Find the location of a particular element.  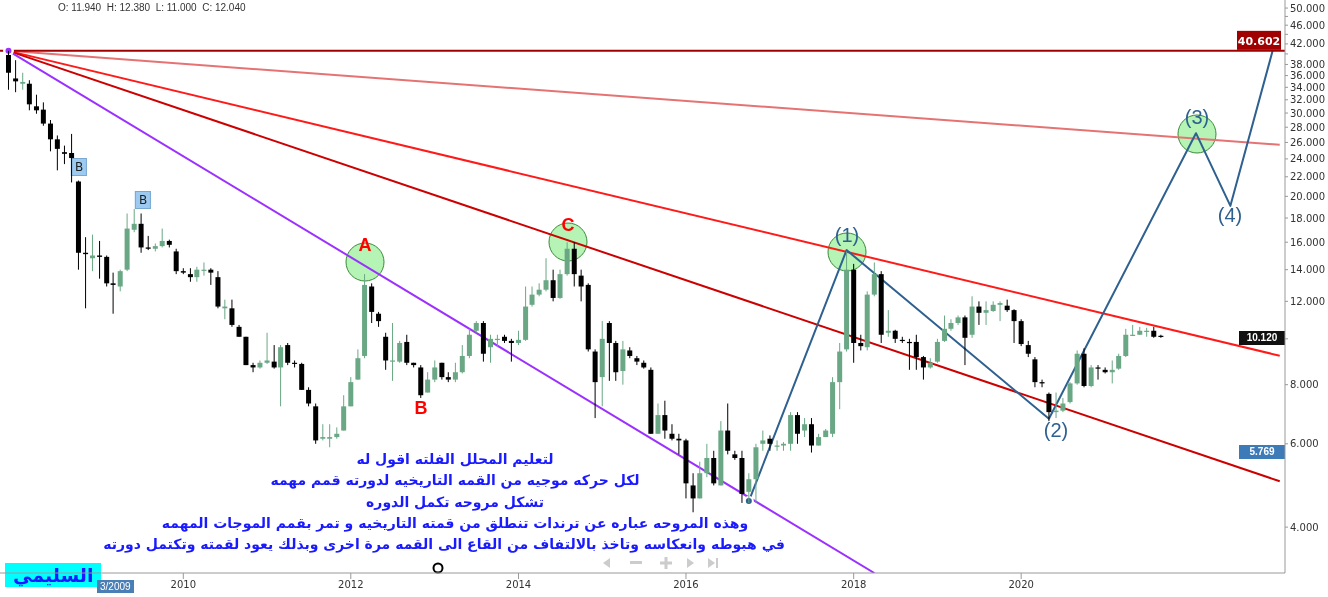

y-tick-label: 32.000 is located at coordinates (1307, 100).